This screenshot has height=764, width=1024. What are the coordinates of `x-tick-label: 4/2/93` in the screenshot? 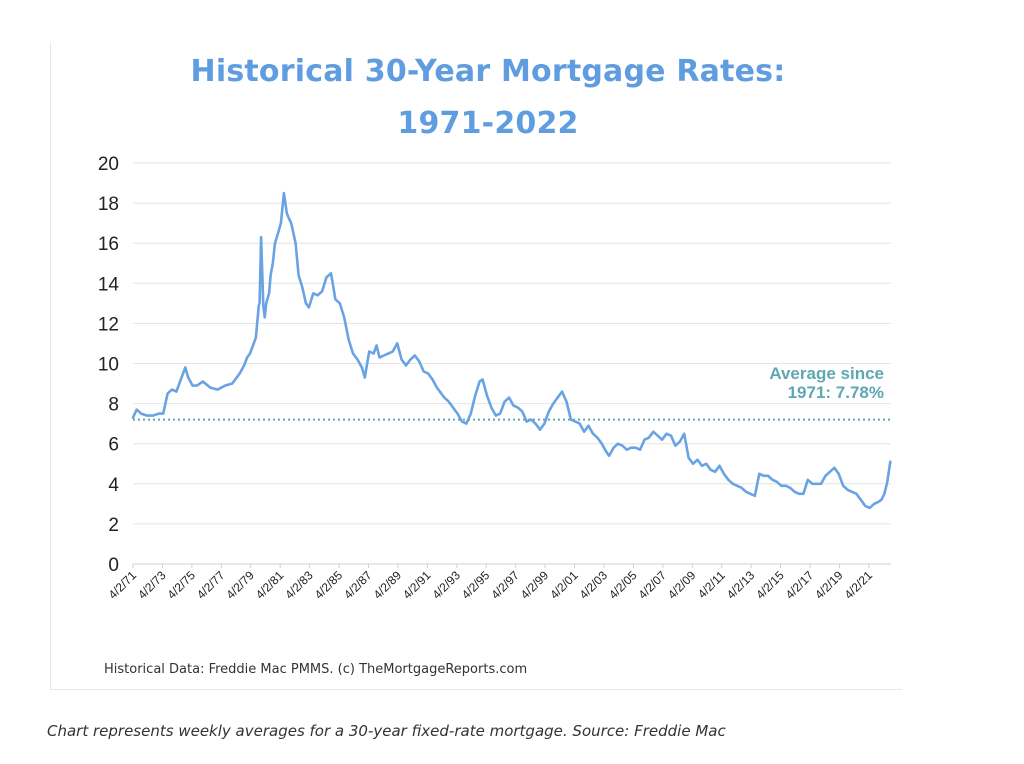 It's located at (446, 585).